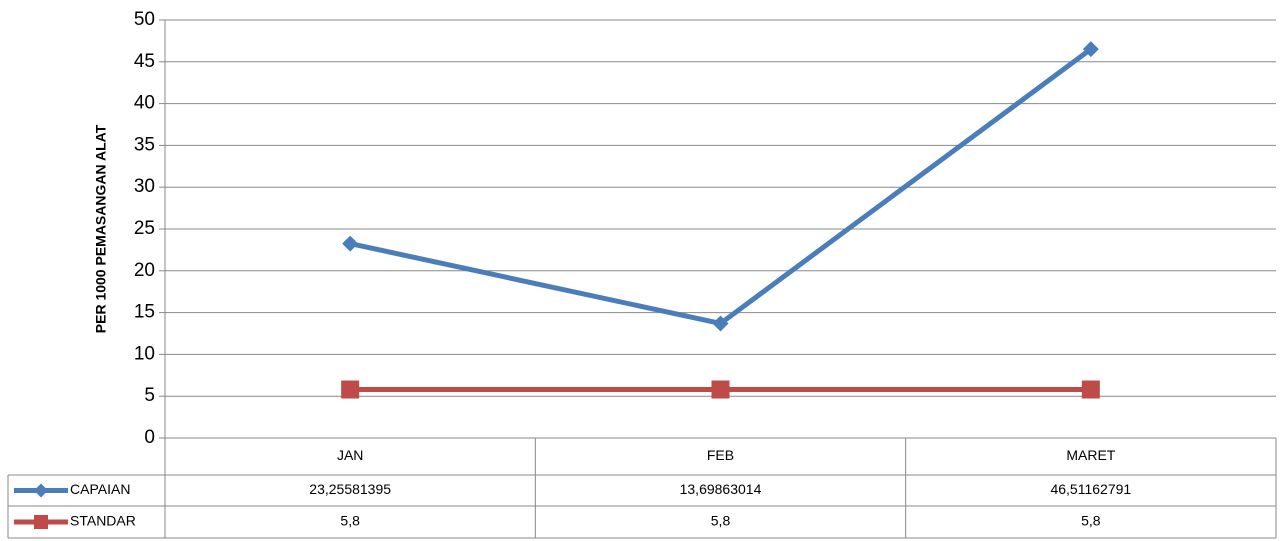 Image resolution: width=1282 pixels, height=541 pixels. I want to click on y-tick-label: 5, so click(149, 395).